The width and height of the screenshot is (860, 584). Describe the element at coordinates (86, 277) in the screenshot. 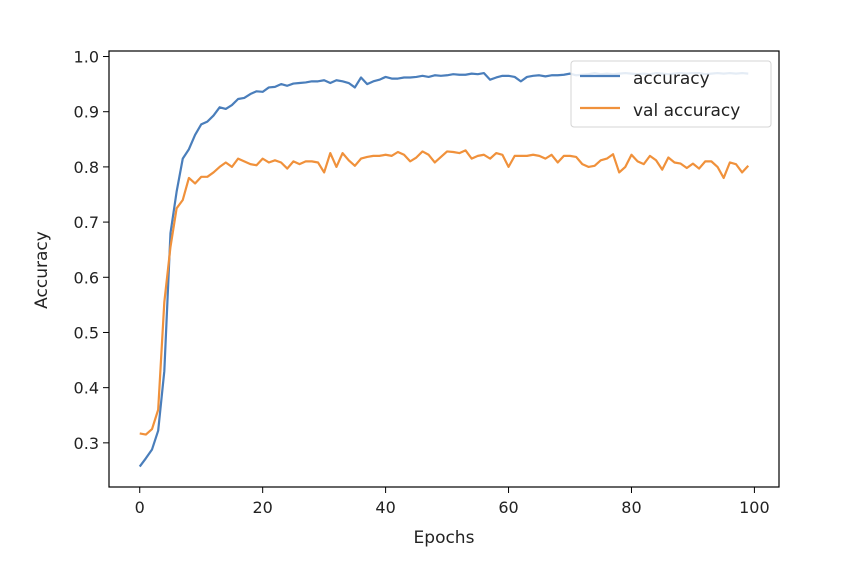

I see `y-tick-label: 0.6` at that location.